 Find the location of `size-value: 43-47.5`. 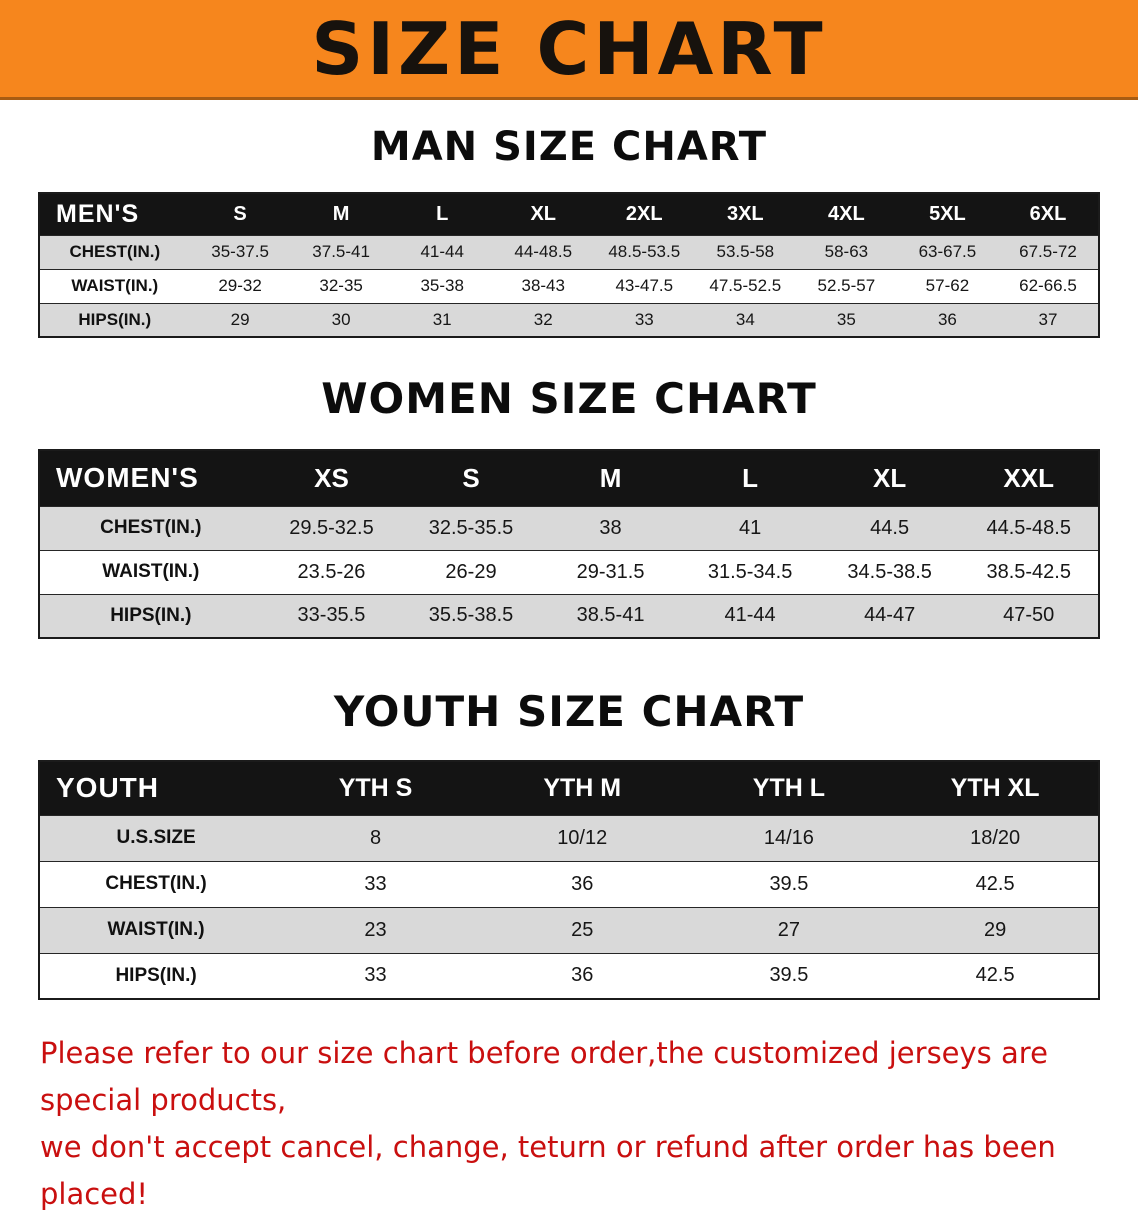

size-value: 43-47.5 is located at coordinates (644, 285).